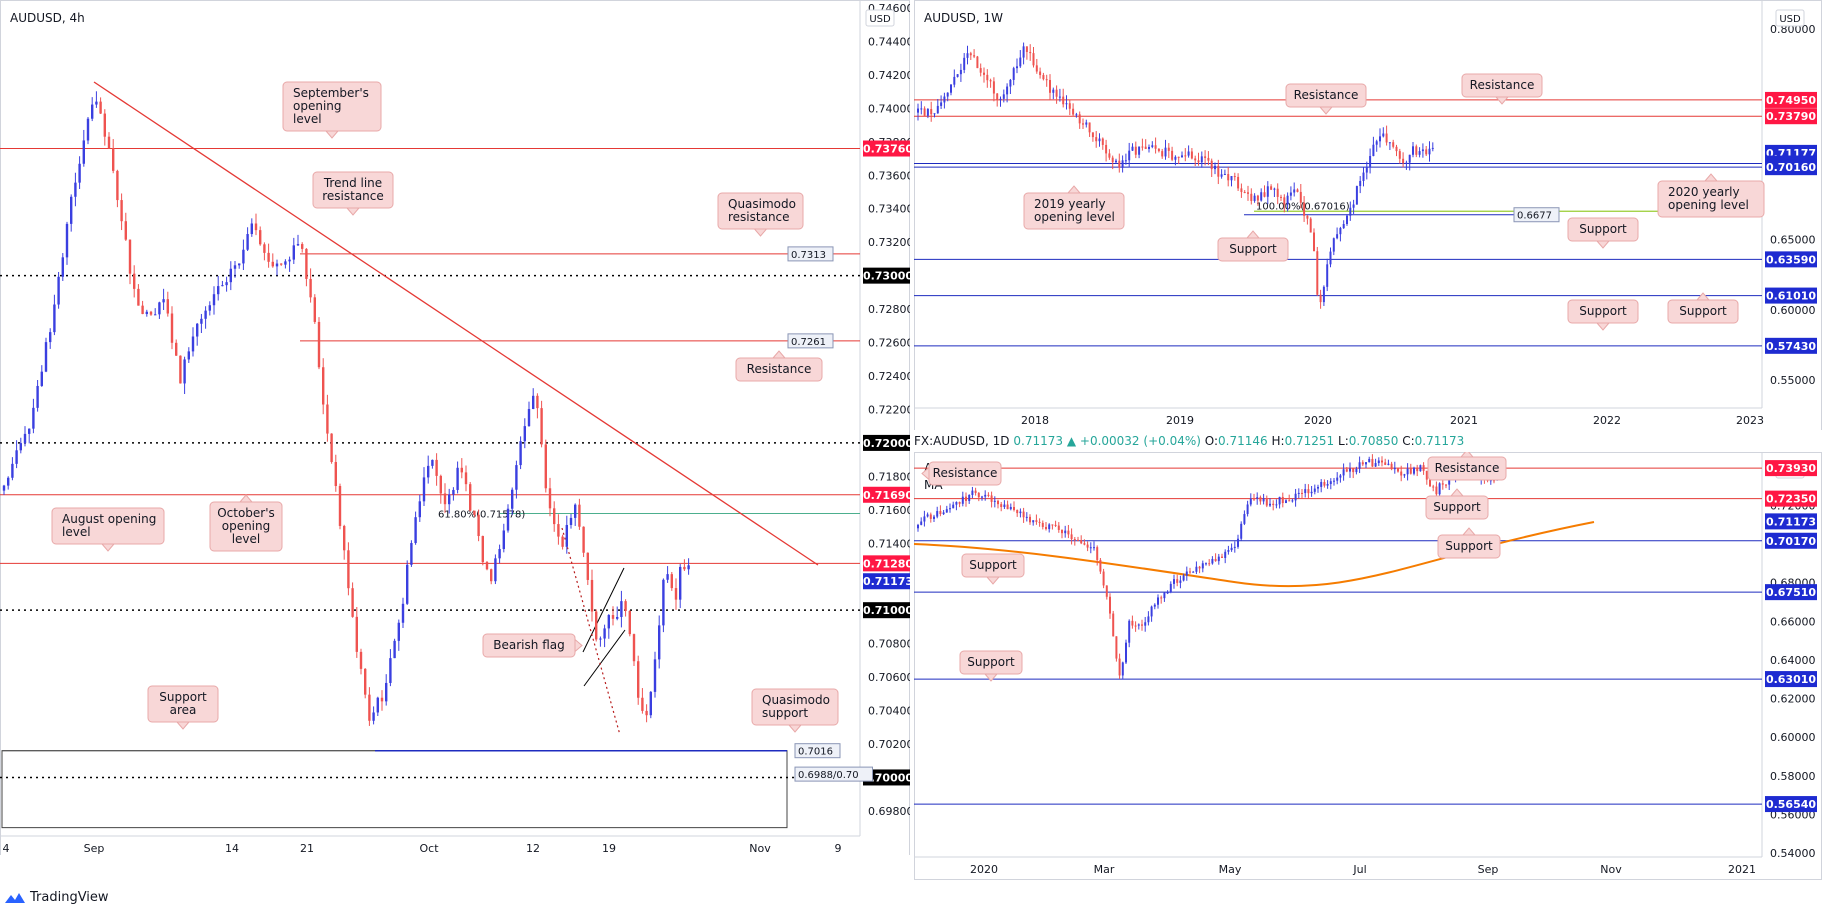  What do you see at coordinates (352, 183) in the screenshot?
I see `h4-callout-1-text-0: Trend line` at bounding box center [352, 183].